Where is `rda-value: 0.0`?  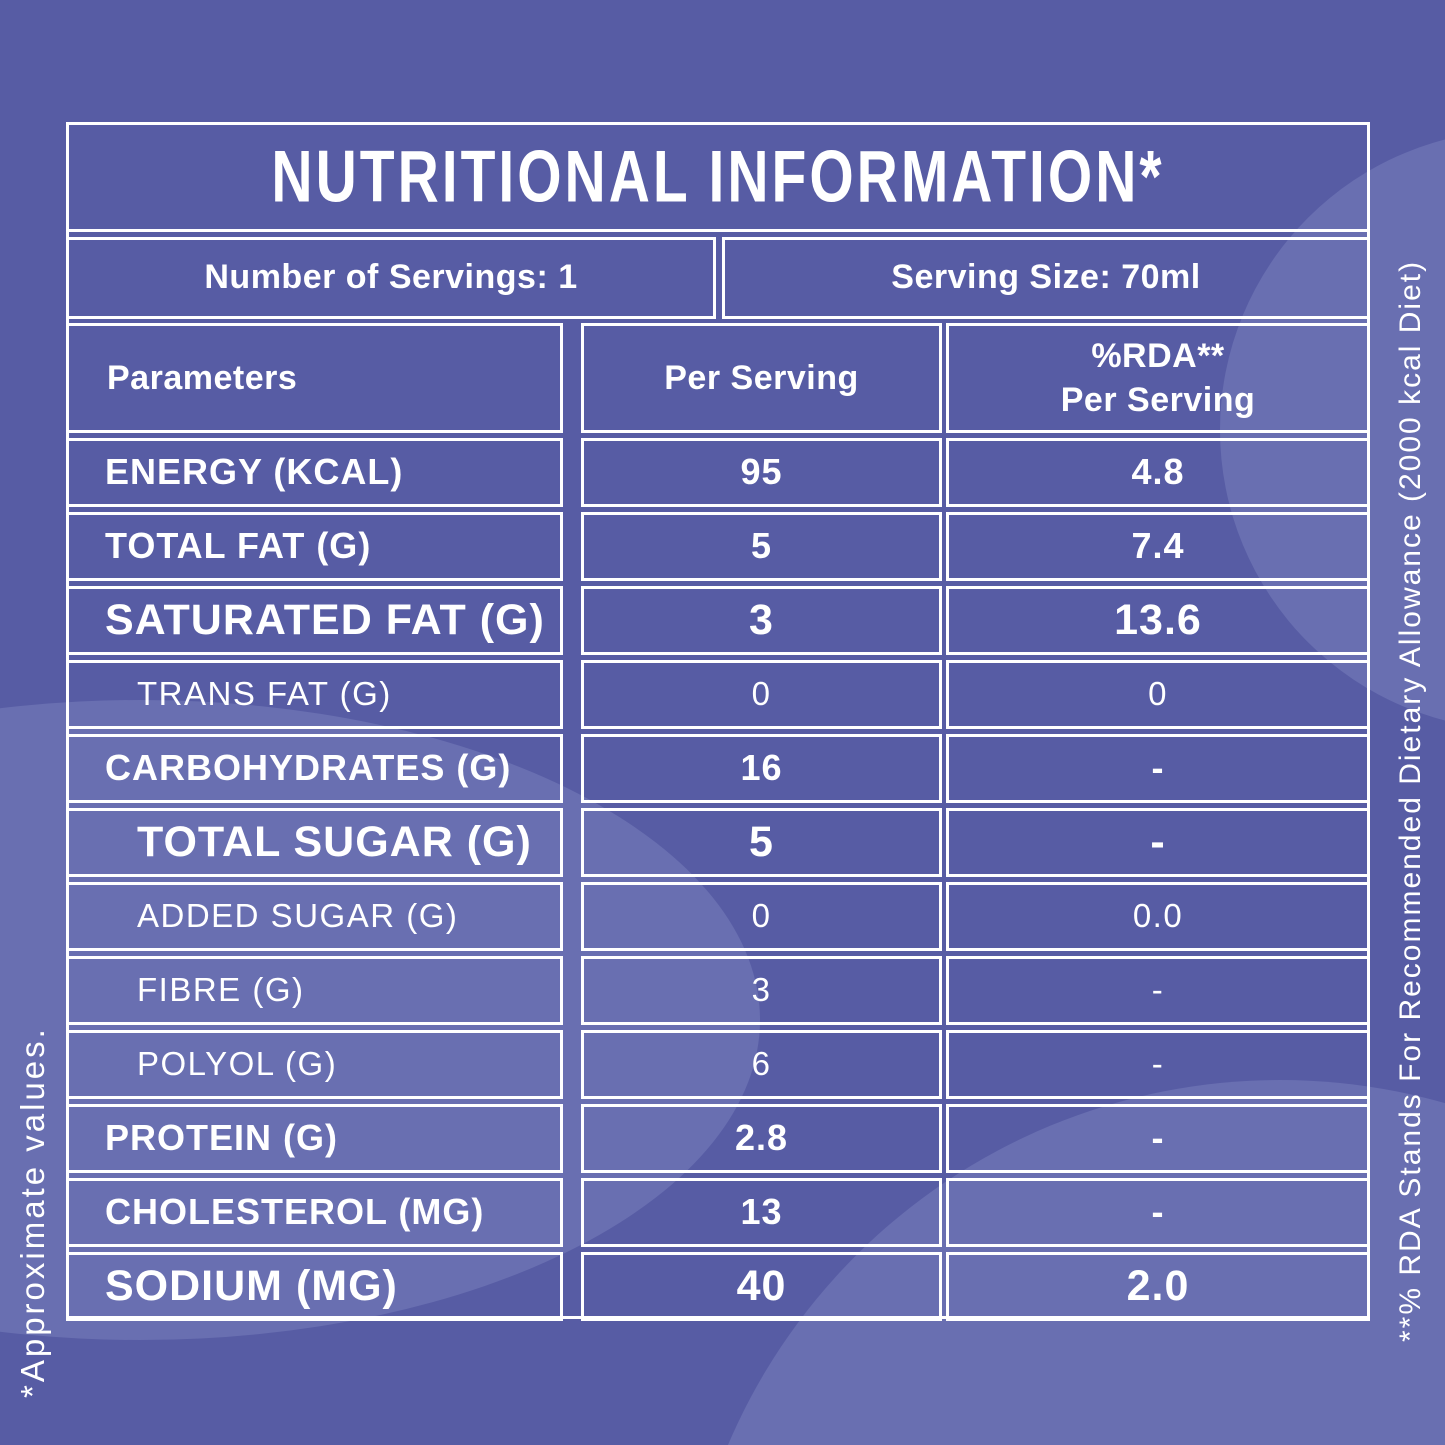 rda-value: 0.0 is located at coordinates (1158, 916).